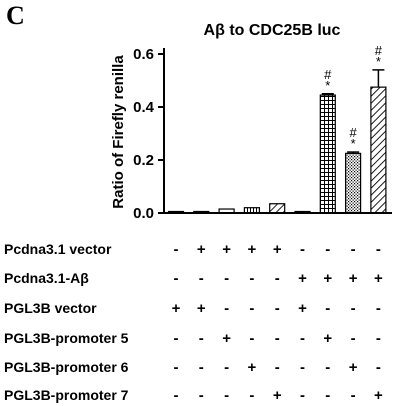 The height and width of the screenshot is (406, 401). I want to click on condition-row-label: PGL3B vector, so click(50, 308).